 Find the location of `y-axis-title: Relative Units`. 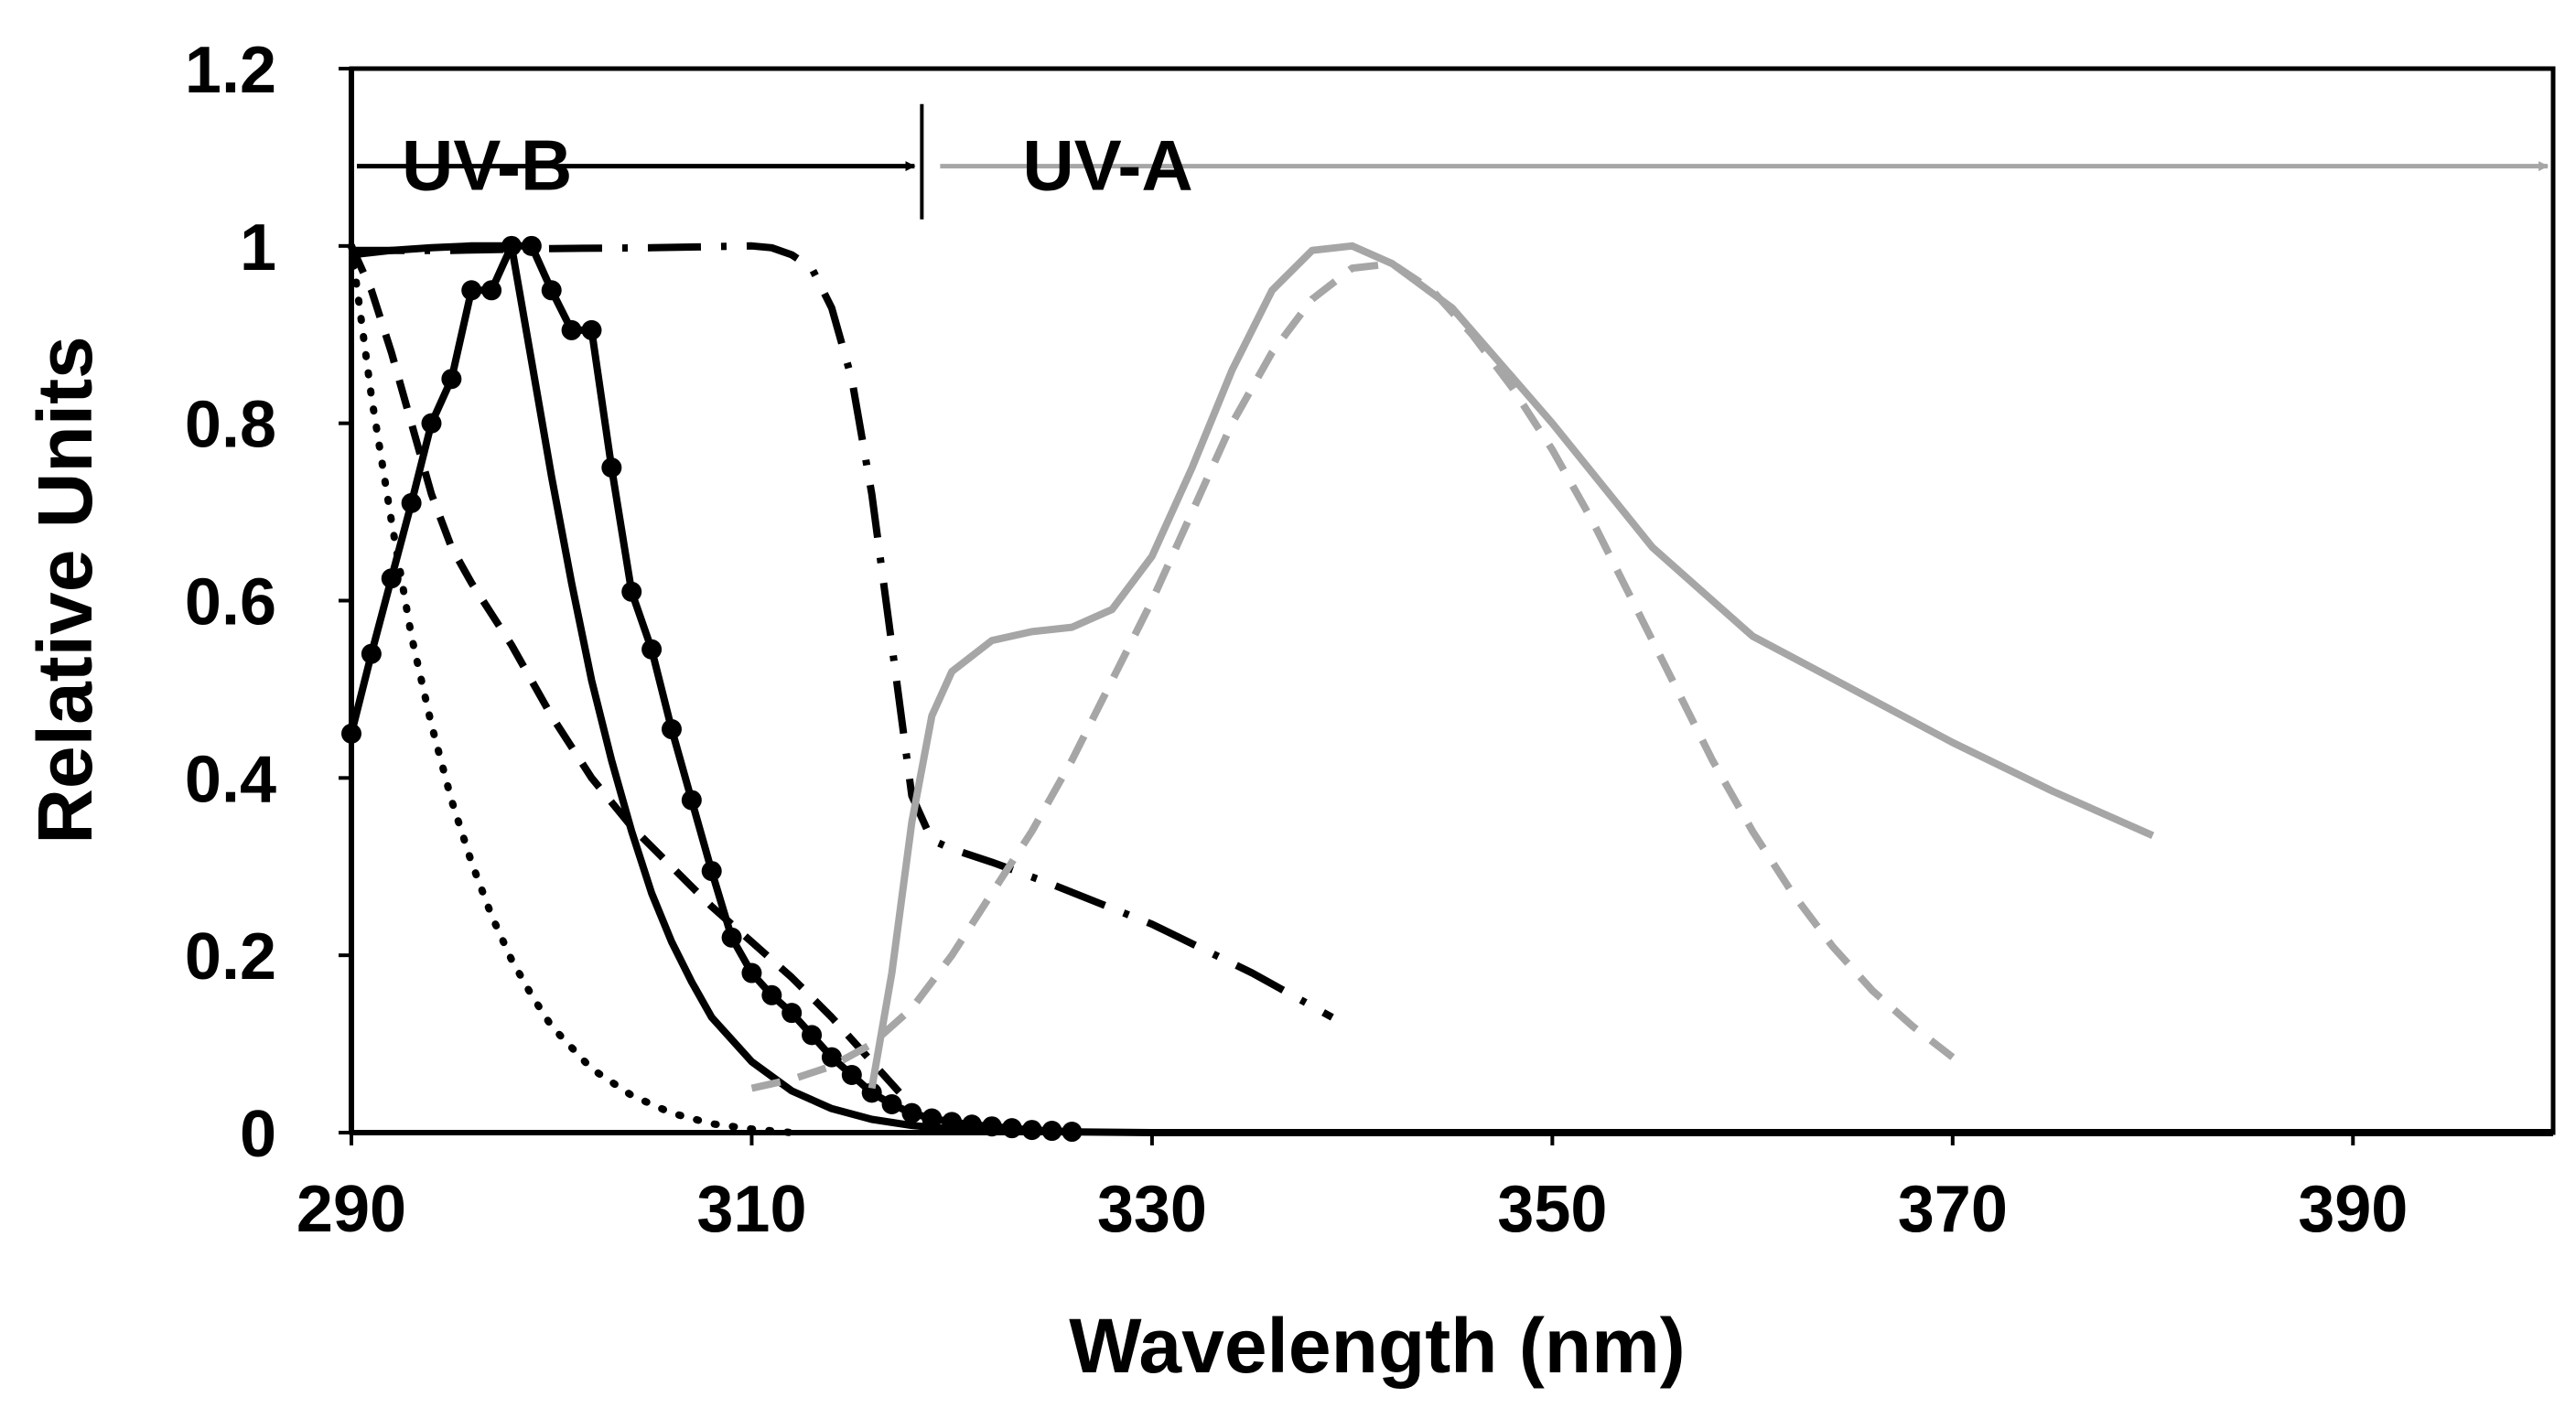

y-axis-title: Relative Units is located at coordinates (65, 590).